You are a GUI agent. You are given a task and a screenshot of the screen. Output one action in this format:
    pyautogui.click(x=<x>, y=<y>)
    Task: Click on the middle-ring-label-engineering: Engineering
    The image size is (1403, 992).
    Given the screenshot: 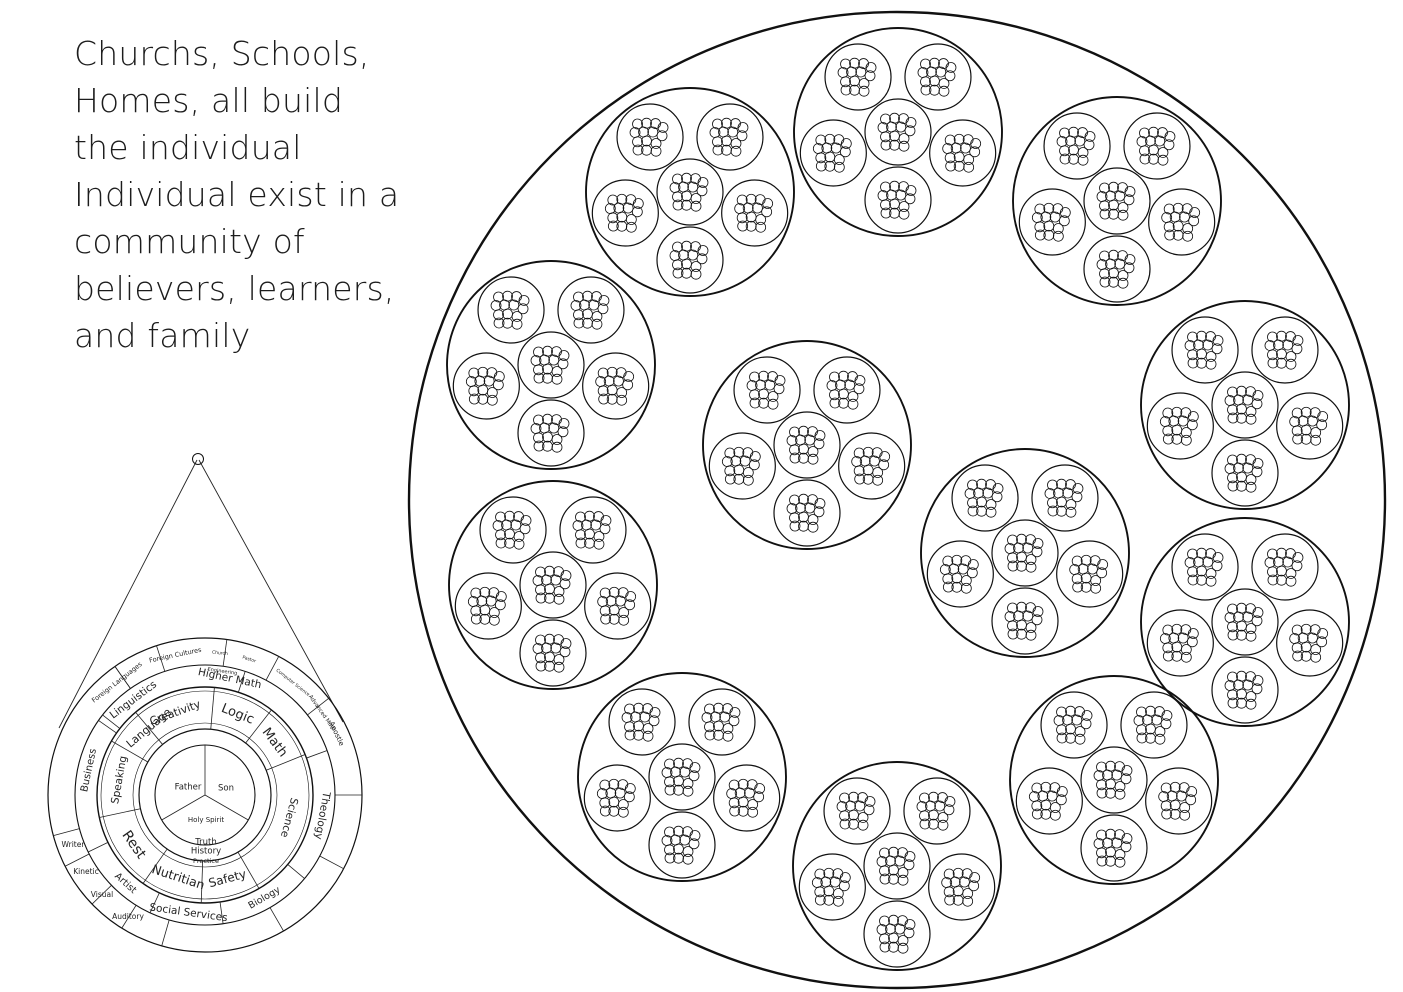 What is the action you would take?
    pyautogui.click(x=222, y=672)
    